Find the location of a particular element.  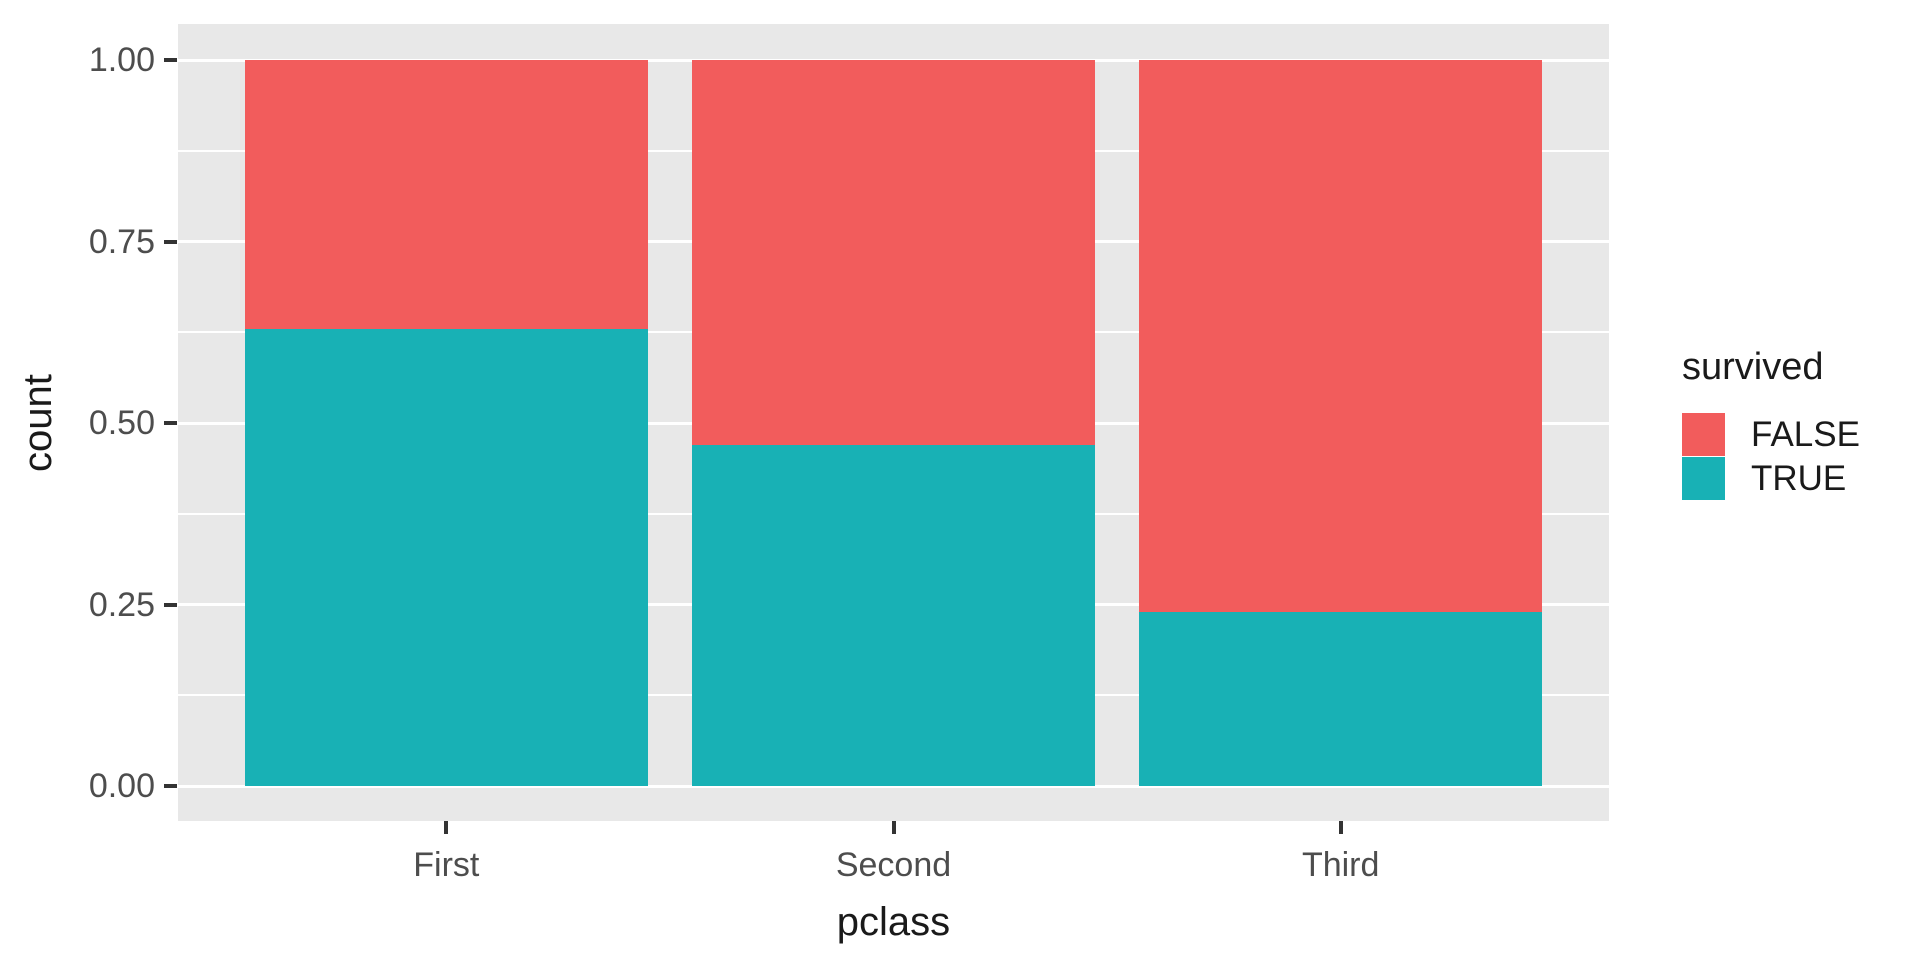

bar-segment-second-true is located at coordinates (893, 615).